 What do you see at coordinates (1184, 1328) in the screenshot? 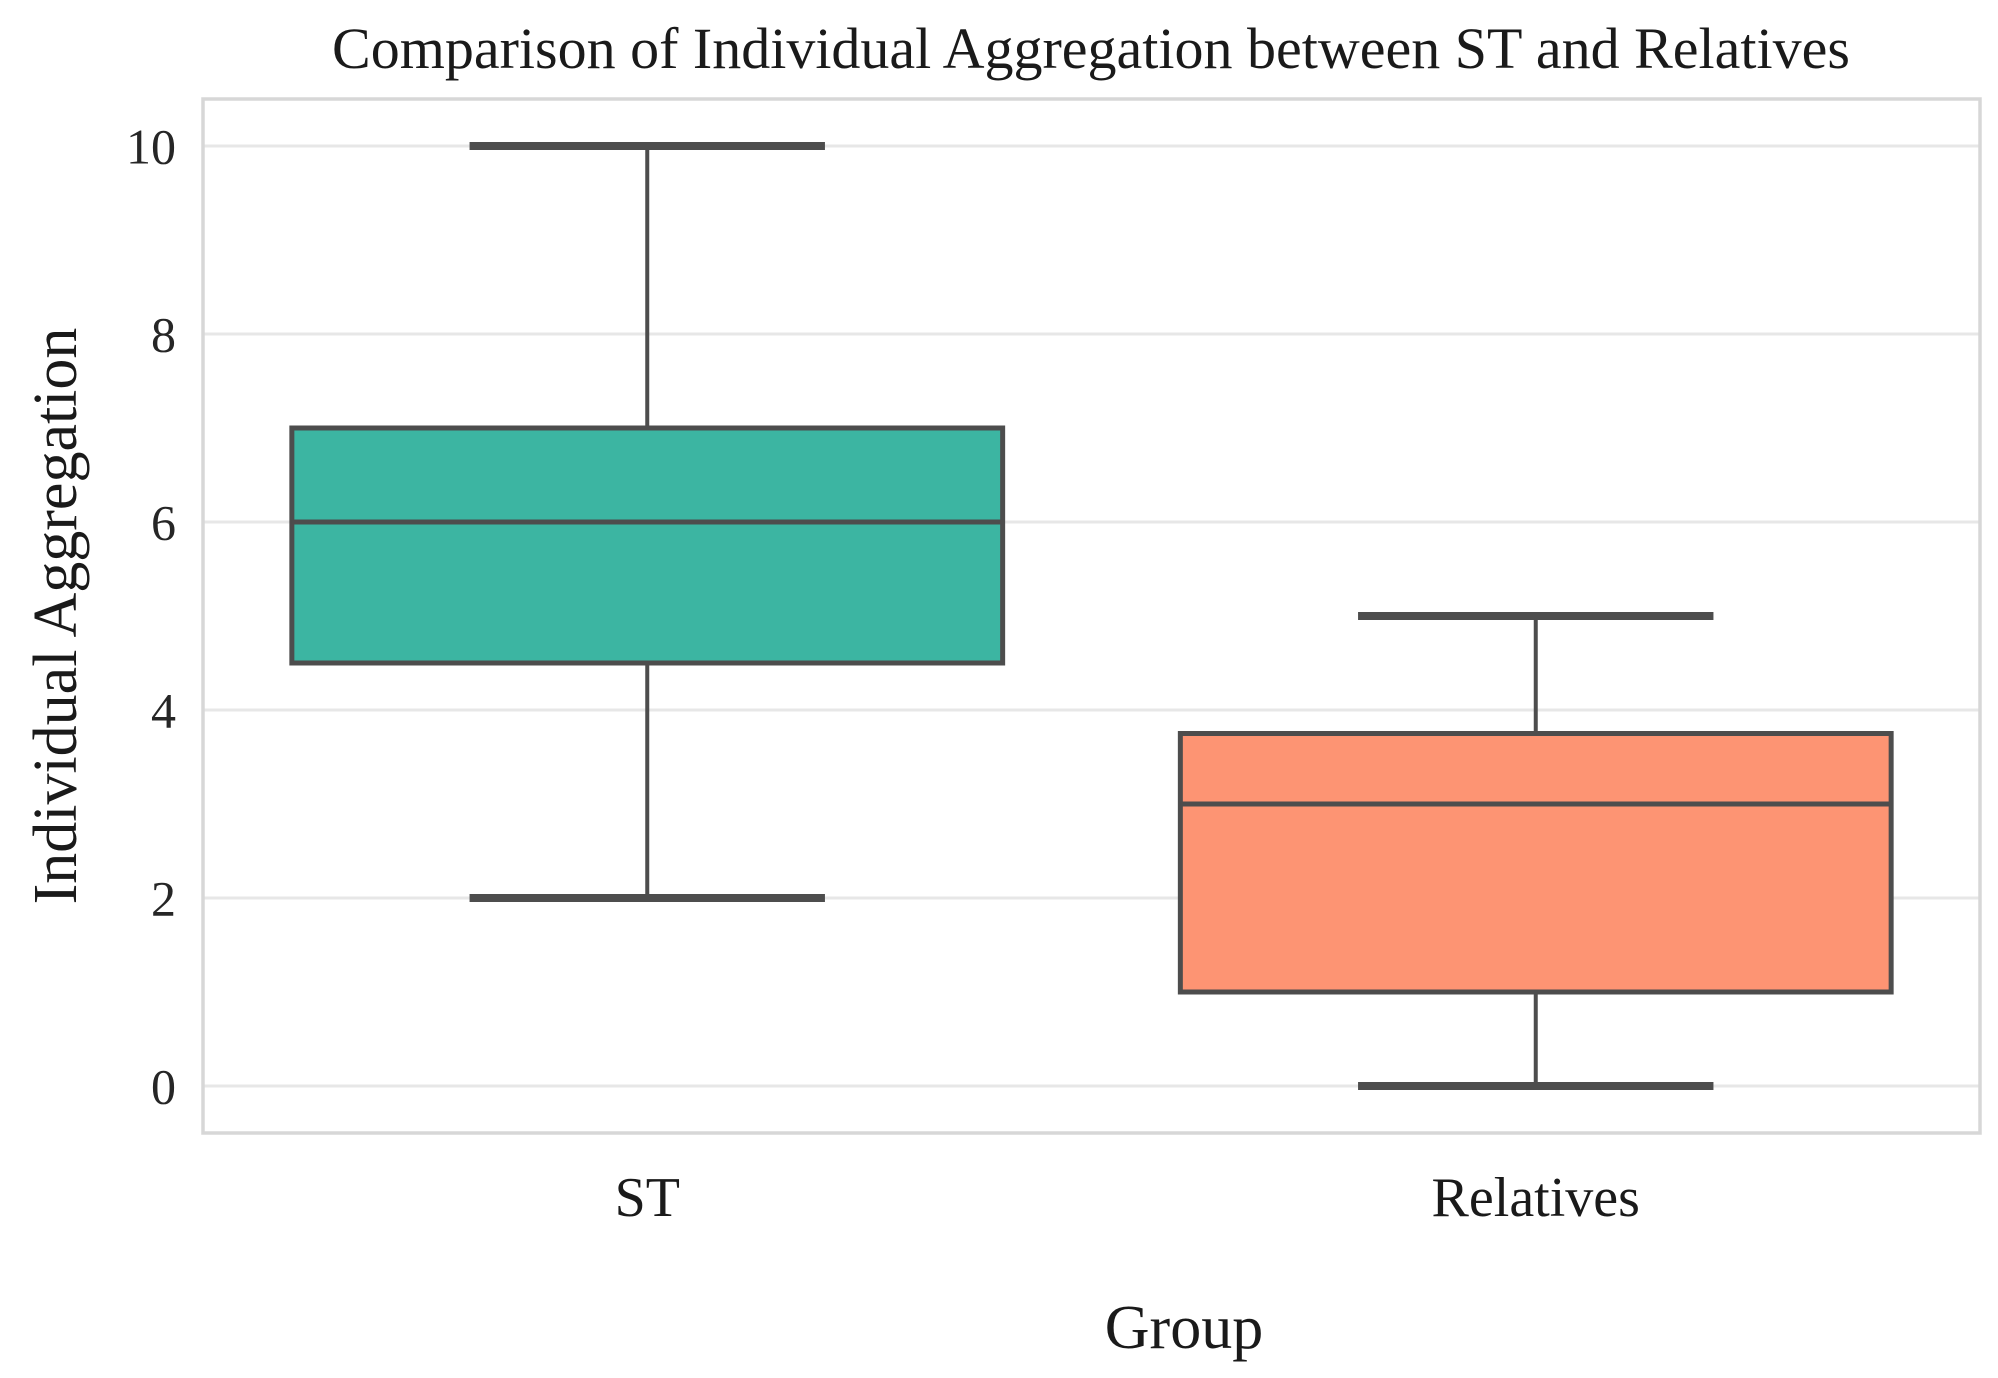
I see `x-axis-label: Group` at bounding box center [1184, 1328].